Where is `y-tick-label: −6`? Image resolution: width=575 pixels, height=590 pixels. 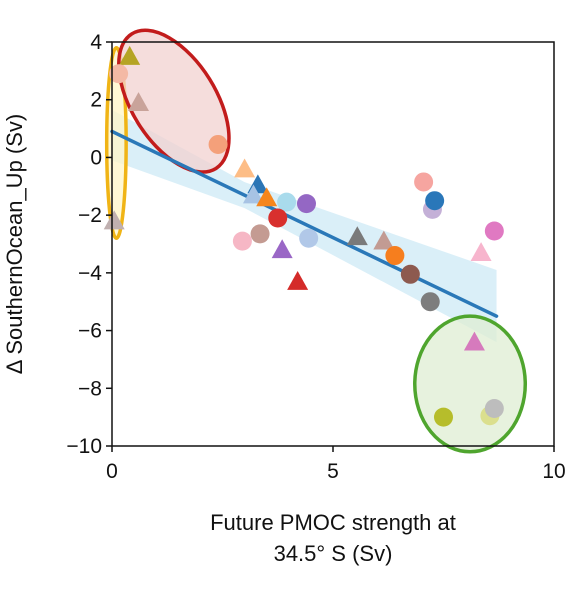 y-tick-label: −6 is located at coordinates (90, 331).